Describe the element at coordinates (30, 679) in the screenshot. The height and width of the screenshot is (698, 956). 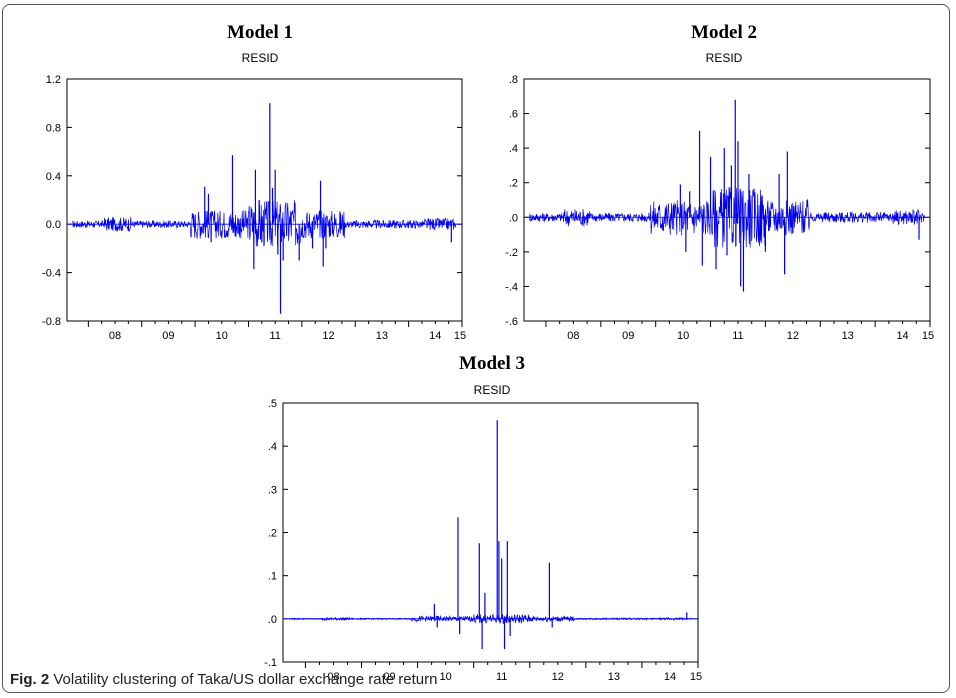
I see `figure-label: Fig. 2` at that location.